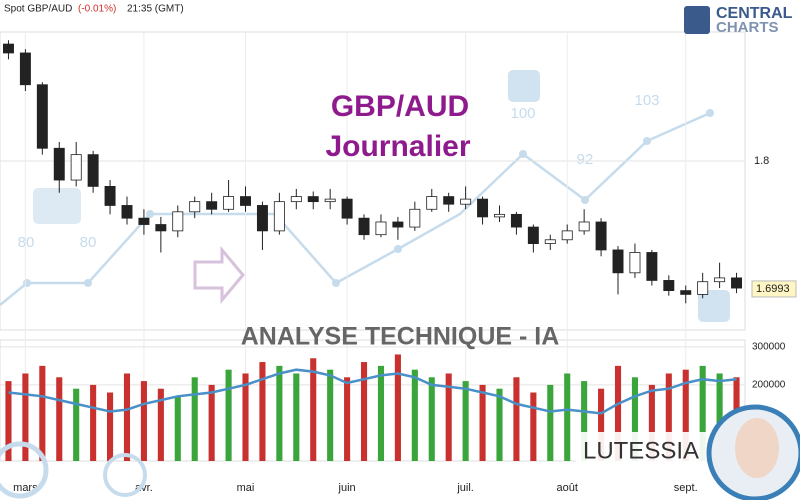 The width and height of the screenshot is (800, 500). I want to click on watermark-arrow, so click(219, 275).